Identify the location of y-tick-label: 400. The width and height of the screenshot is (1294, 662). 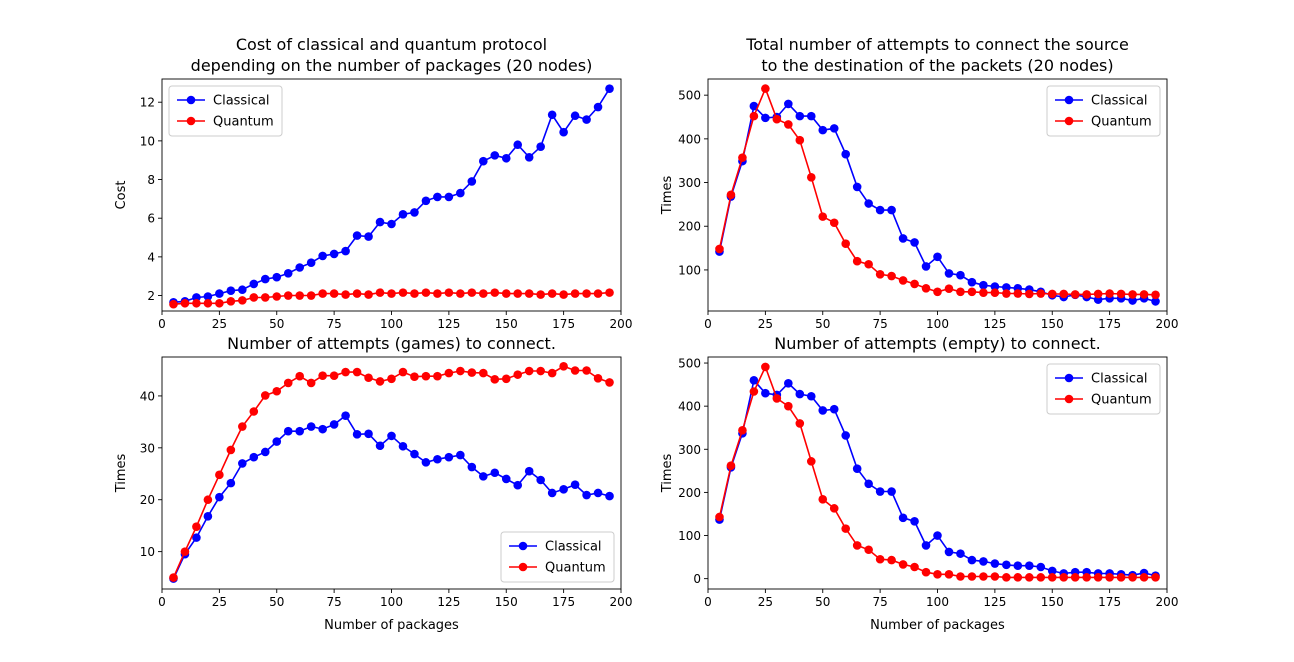
(689, 407).